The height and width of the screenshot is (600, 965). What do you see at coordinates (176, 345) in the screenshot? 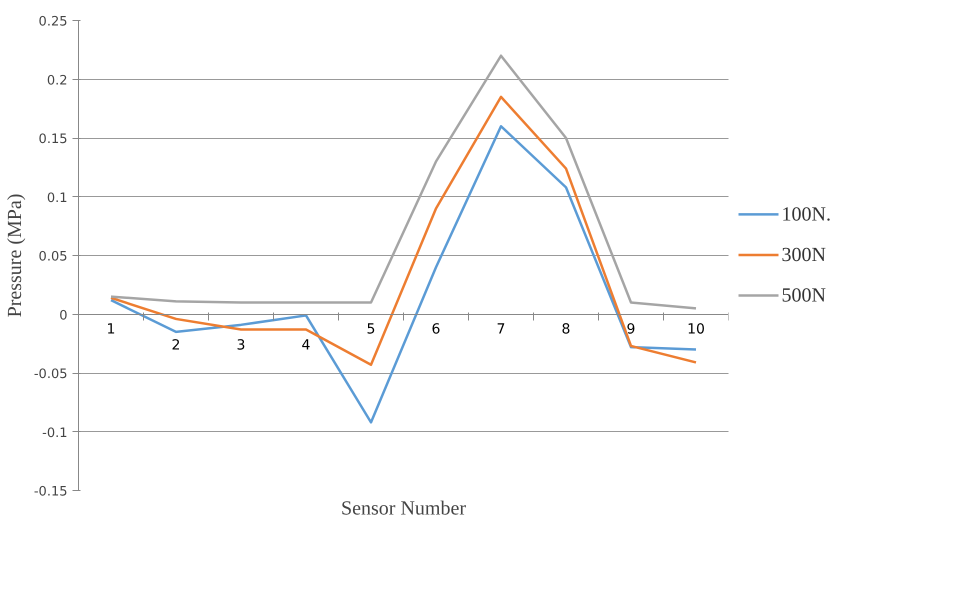
I see `x-tick-label: 2` at bounding box center [176, 345].